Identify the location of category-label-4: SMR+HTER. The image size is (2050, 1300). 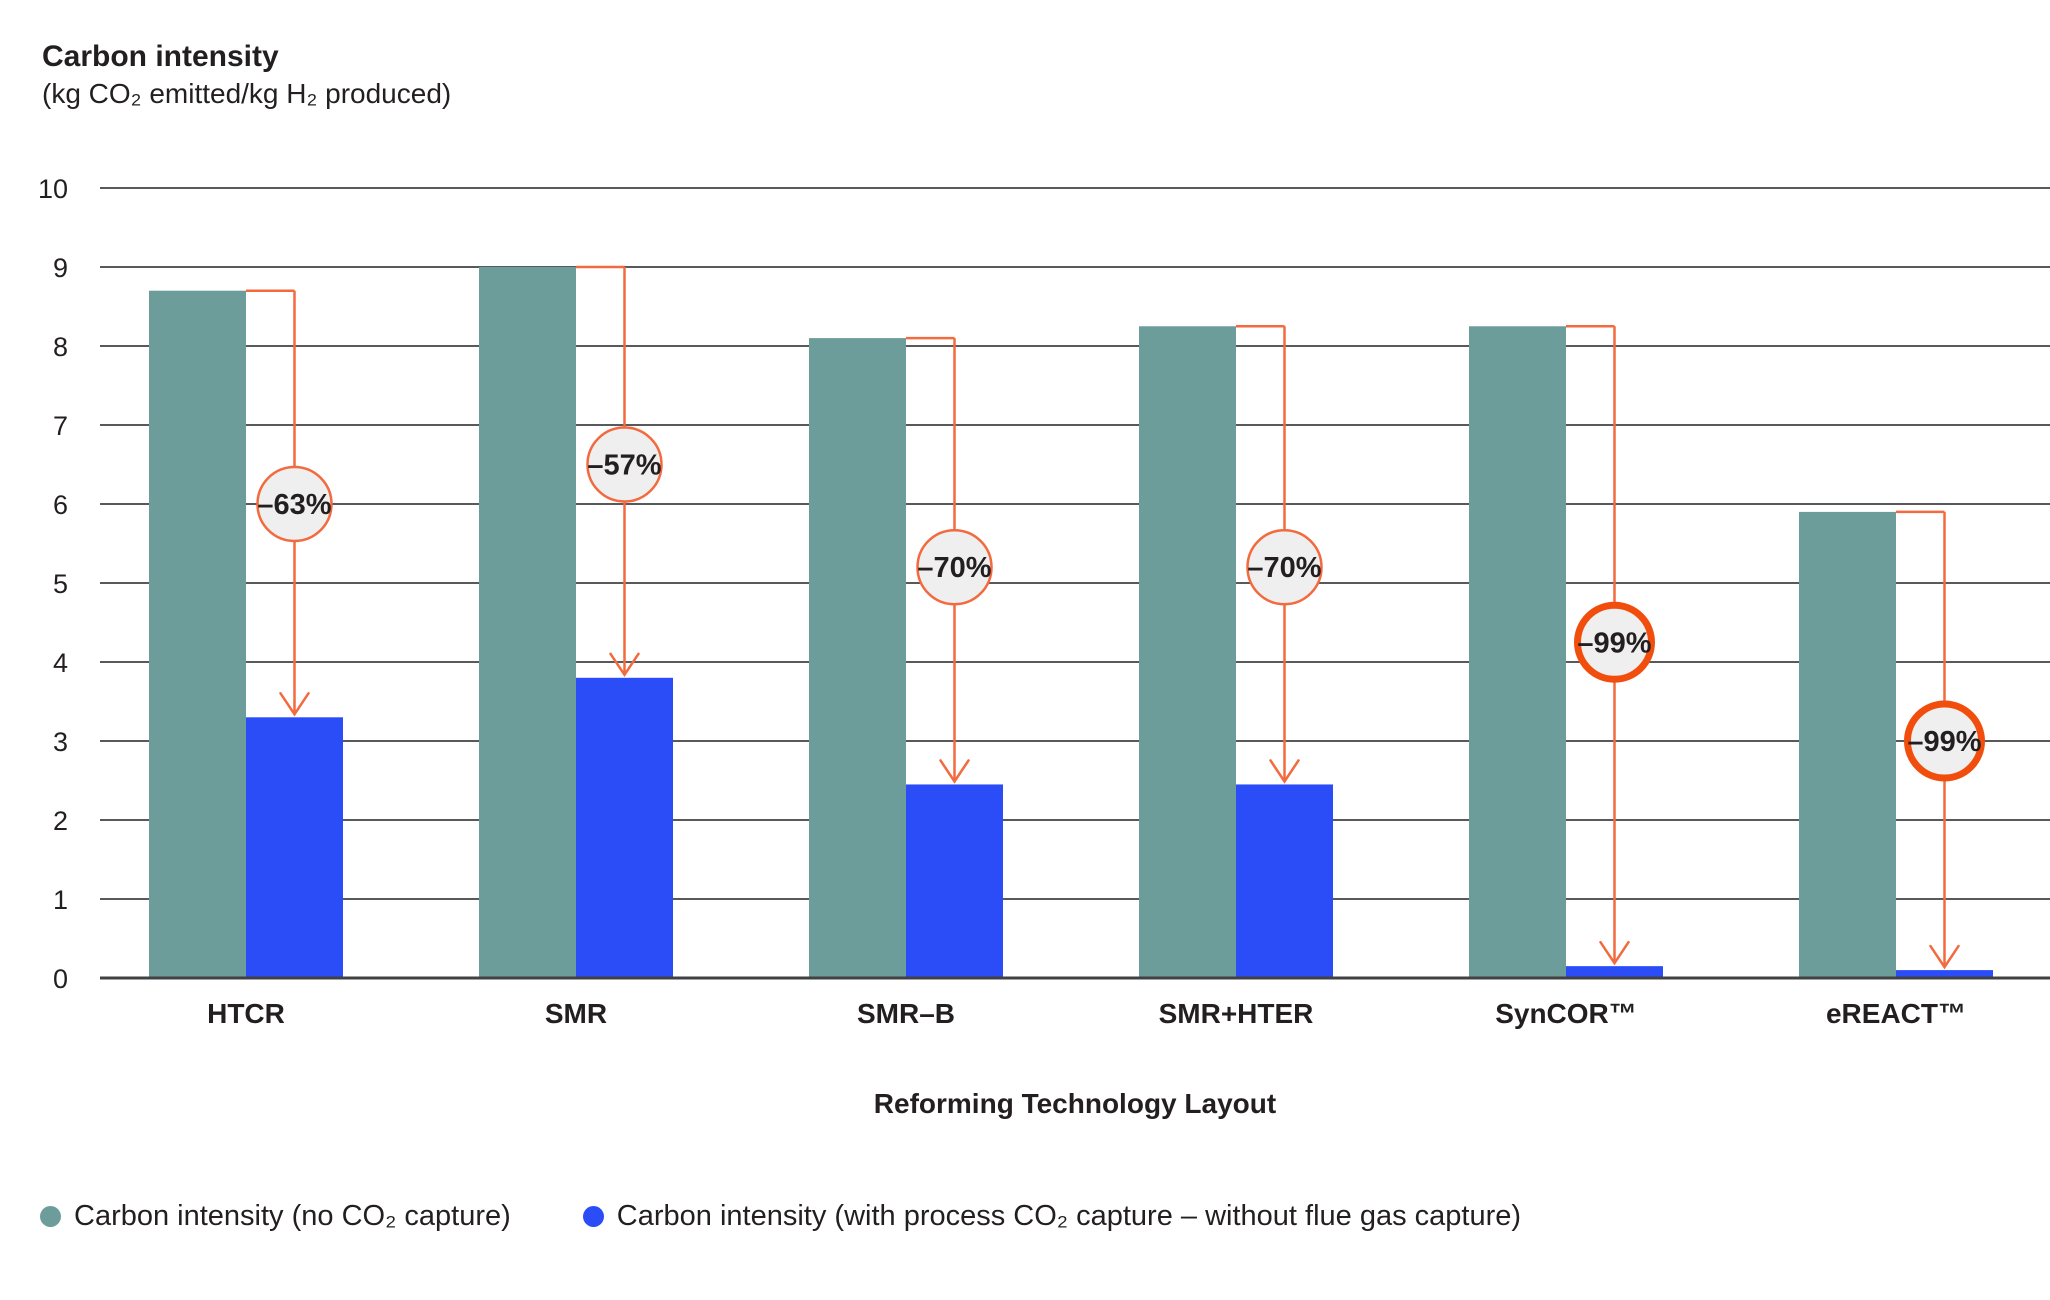
(1236, 1013).